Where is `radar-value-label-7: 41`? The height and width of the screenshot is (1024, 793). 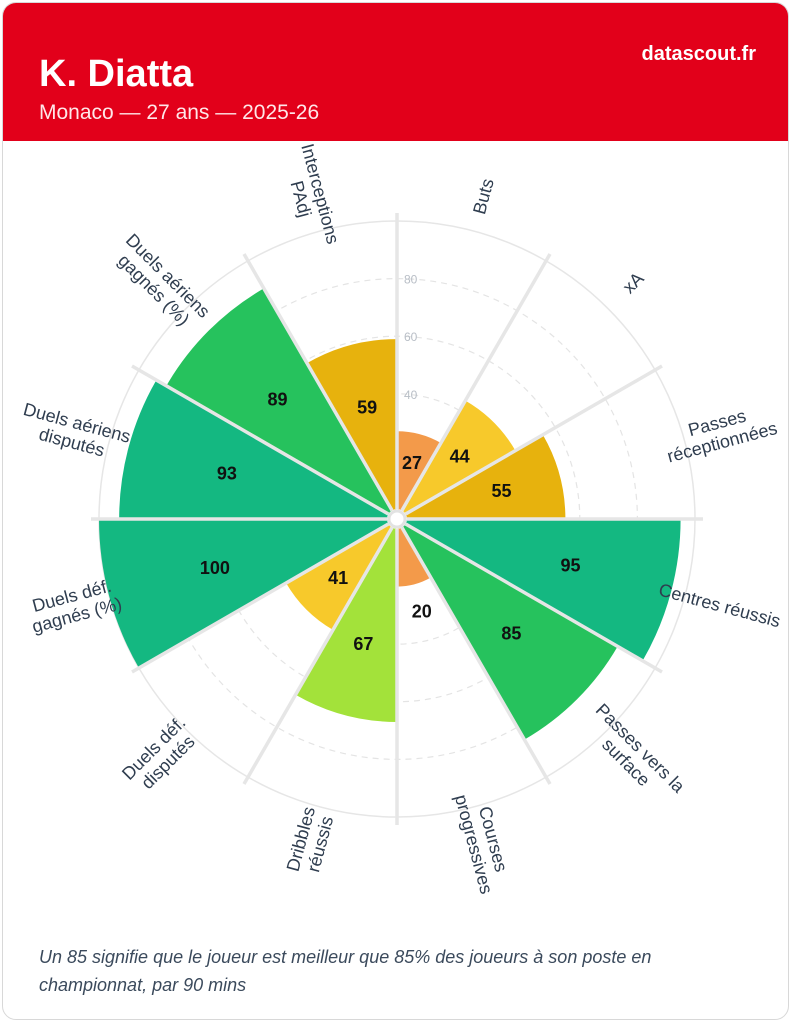
radar-value-label-7: 41 is located at coordinates (338, 578).